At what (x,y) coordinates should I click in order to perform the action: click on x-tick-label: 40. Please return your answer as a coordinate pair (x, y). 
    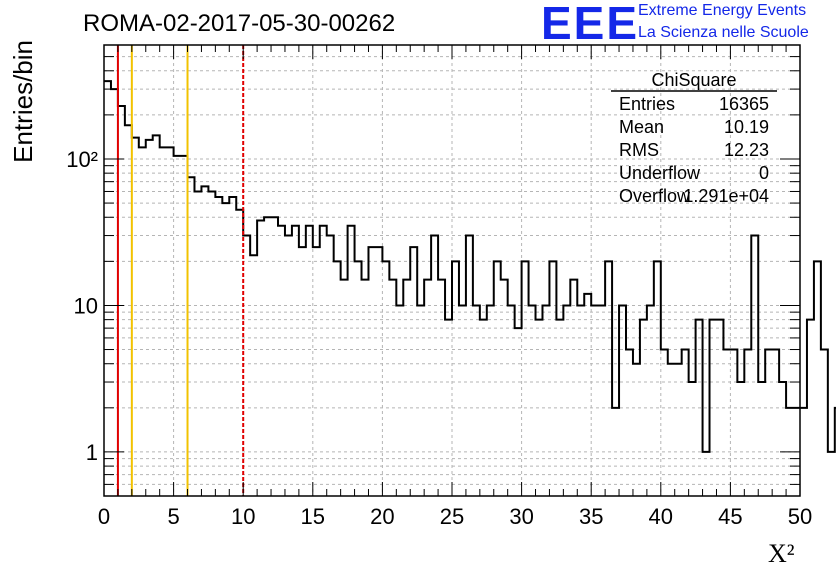
    Looking at the image, I should click on (661, 516).